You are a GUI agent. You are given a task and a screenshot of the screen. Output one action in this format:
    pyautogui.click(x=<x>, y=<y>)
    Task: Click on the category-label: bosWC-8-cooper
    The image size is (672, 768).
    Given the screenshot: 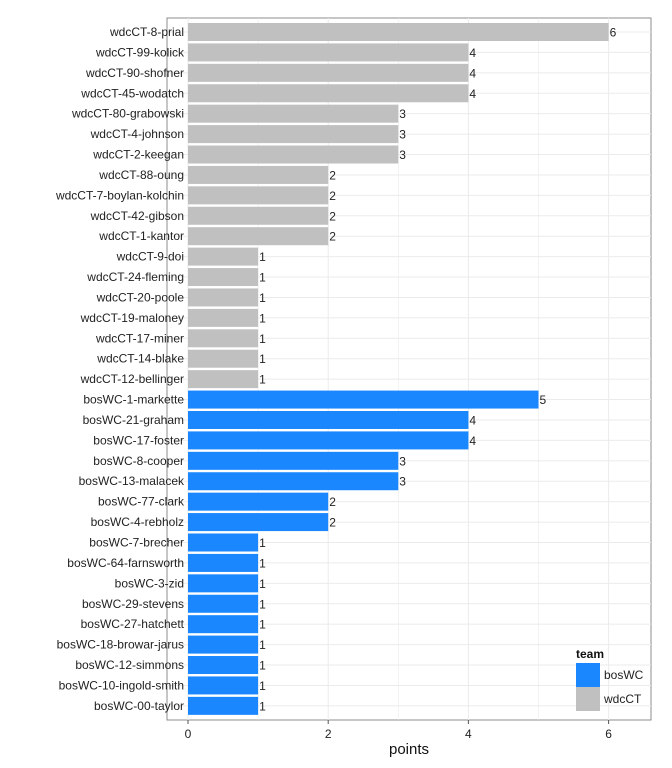 What is the action you would take?
    pyautogui.click(x=138, y=461)
    